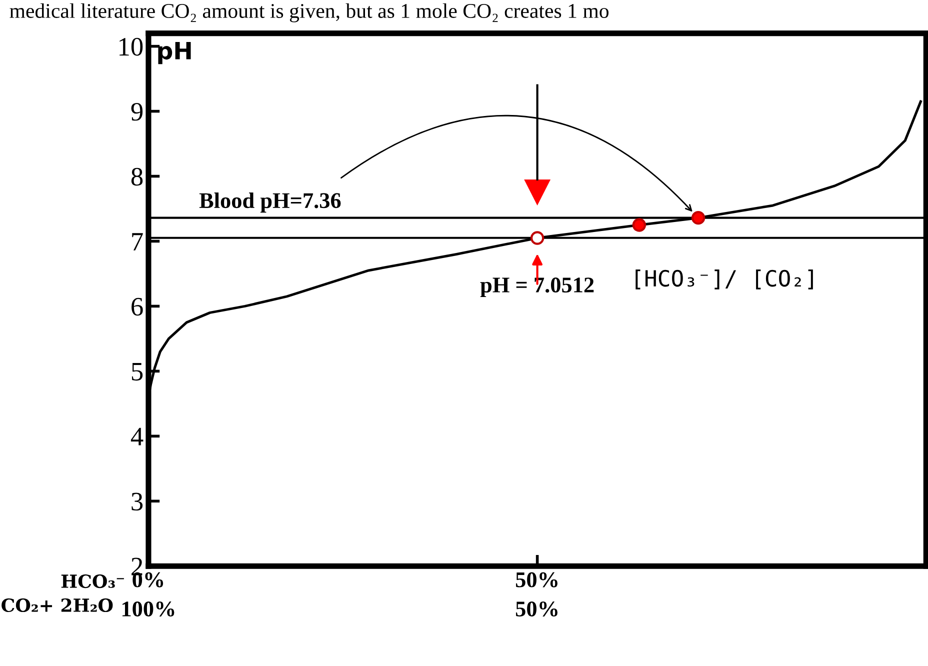  What do you see at coordinates (724, 280) in the screenshot?
I see `annotation: [HCO₃⁻]/ [CO₂]` at bounding box center [724, 280].